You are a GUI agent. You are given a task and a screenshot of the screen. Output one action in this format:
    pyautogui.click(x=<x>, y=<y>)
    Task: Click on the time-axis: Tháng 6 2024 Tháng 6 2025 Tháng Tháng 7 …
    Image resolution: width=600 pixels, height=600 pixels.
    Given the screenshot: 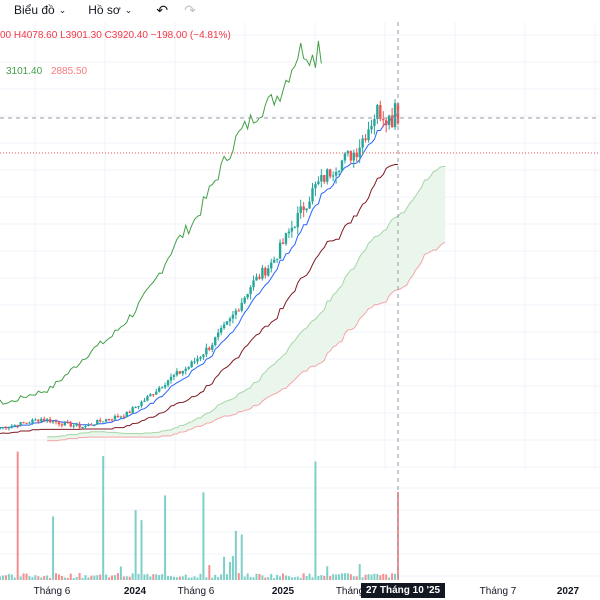 What is the action you would take?
    pyautogui.click(x=300, y=590)
    